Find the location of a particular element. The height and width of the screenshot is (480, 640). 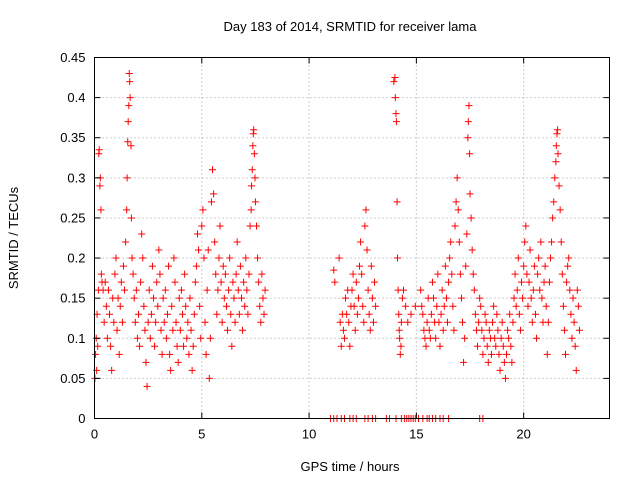

y-tick-label: 0.25 is located at coordinates (72, 217).